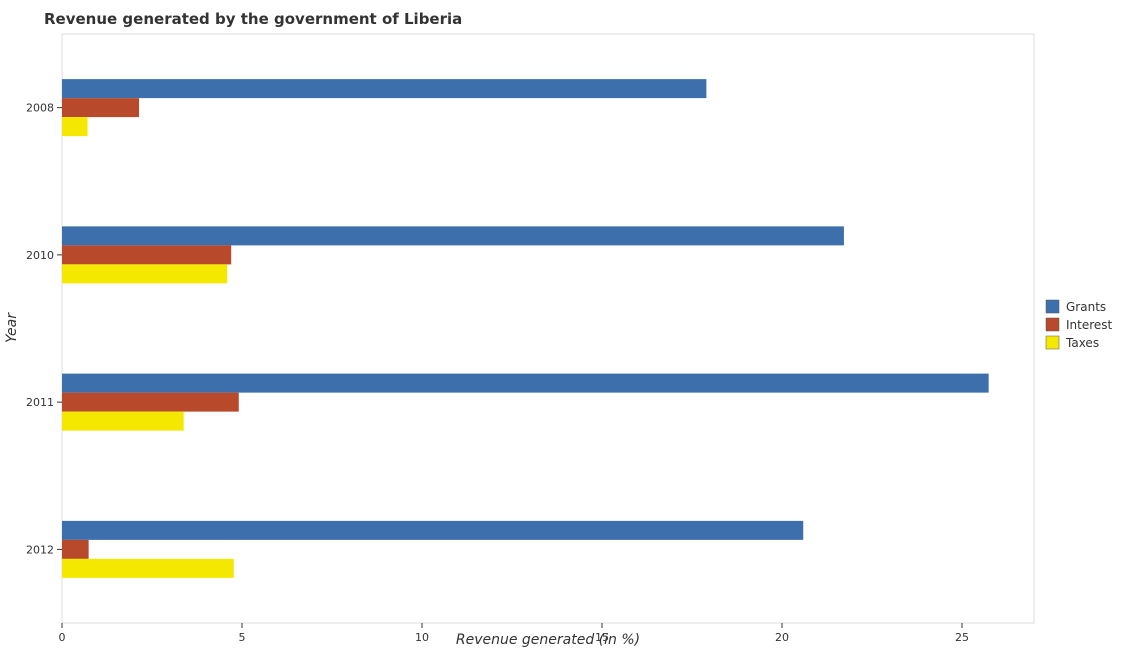 The image size is (1121, 650). Describe the element at coordinates (101, 108) in the screenshot. I see `bar-interest-2008` at that location.